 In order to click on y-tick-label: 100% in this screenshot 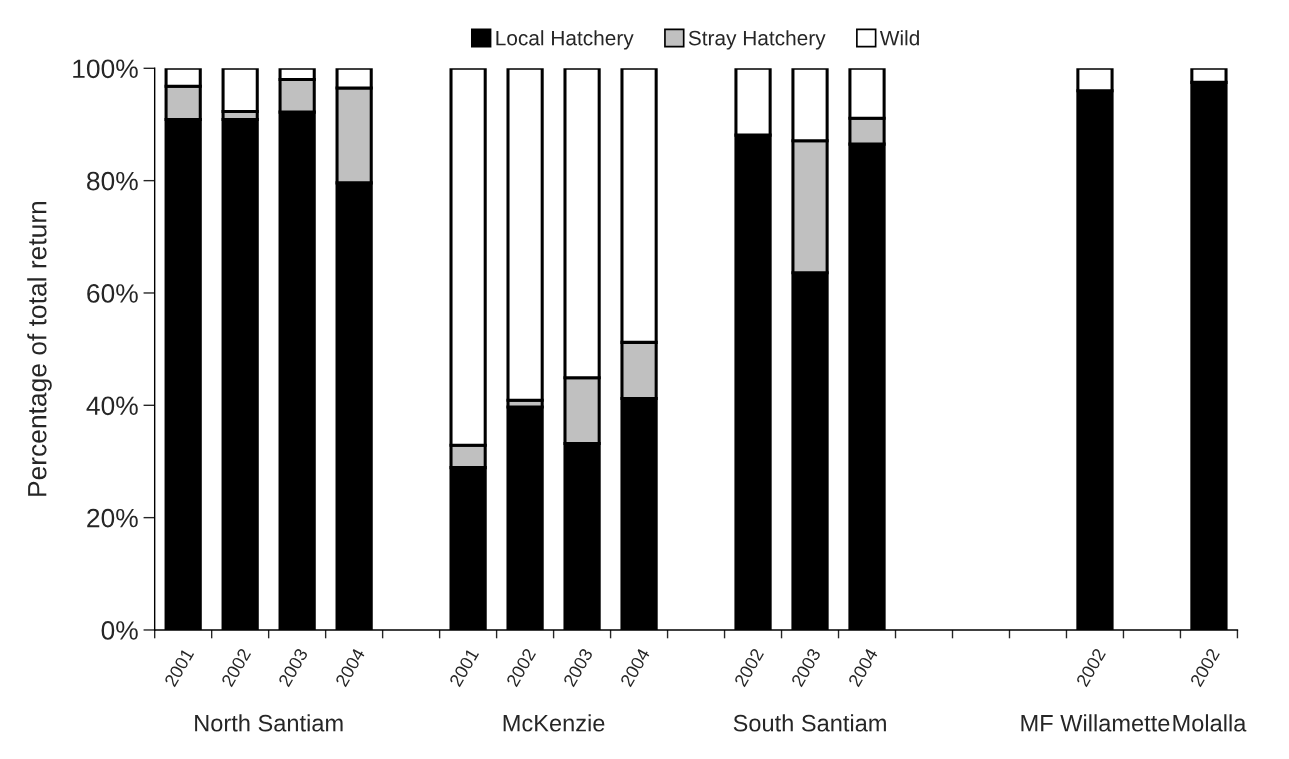, I will do `click(105, 69)`.